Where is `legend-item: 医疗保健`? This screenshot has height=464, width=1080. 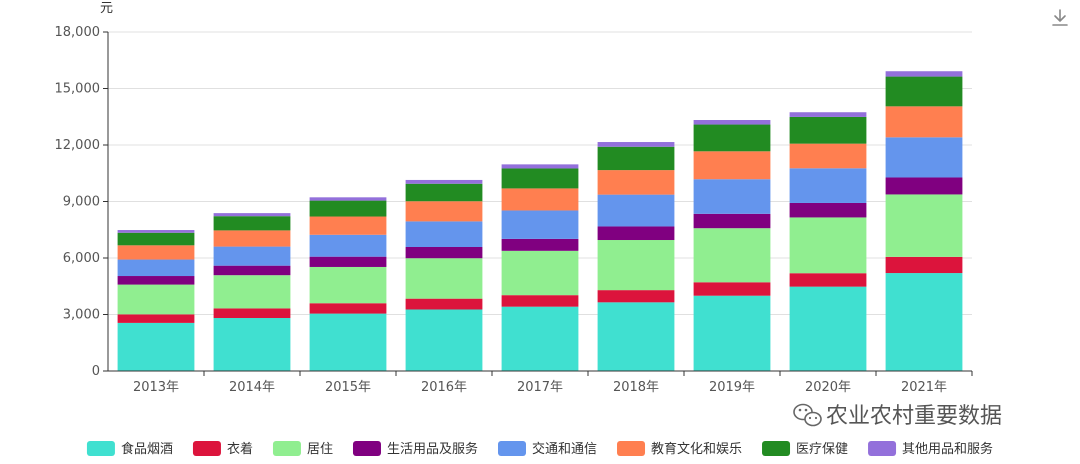
legend-item: 医疗保健 is located at coordinates (805, 449).